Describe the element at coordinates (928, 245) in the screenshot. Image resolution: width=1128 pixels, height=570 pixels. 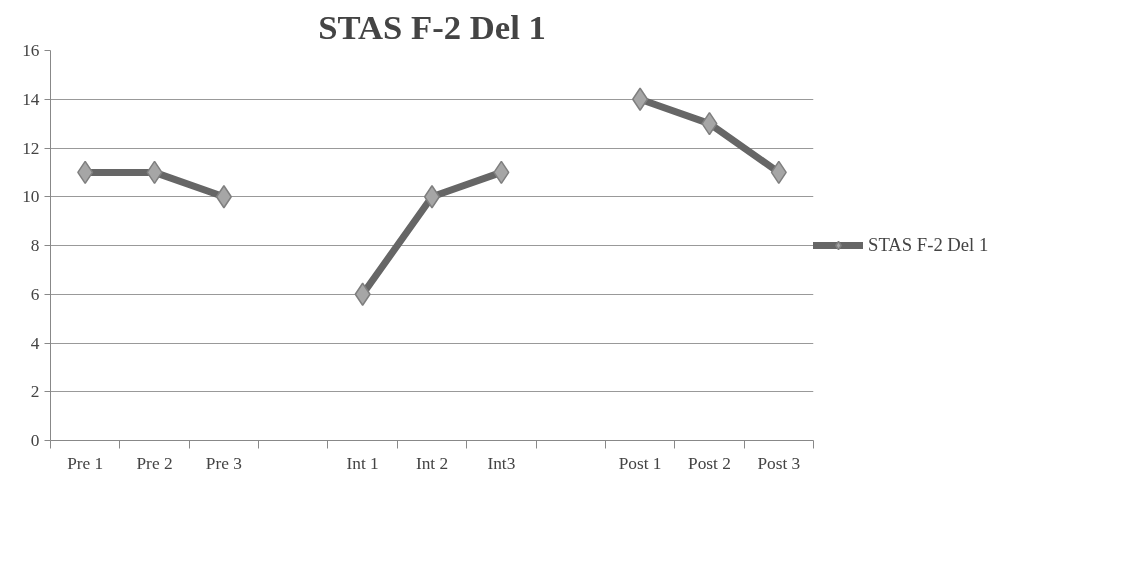
I see `legend-label: STAS F-2 Del 1` at that location.